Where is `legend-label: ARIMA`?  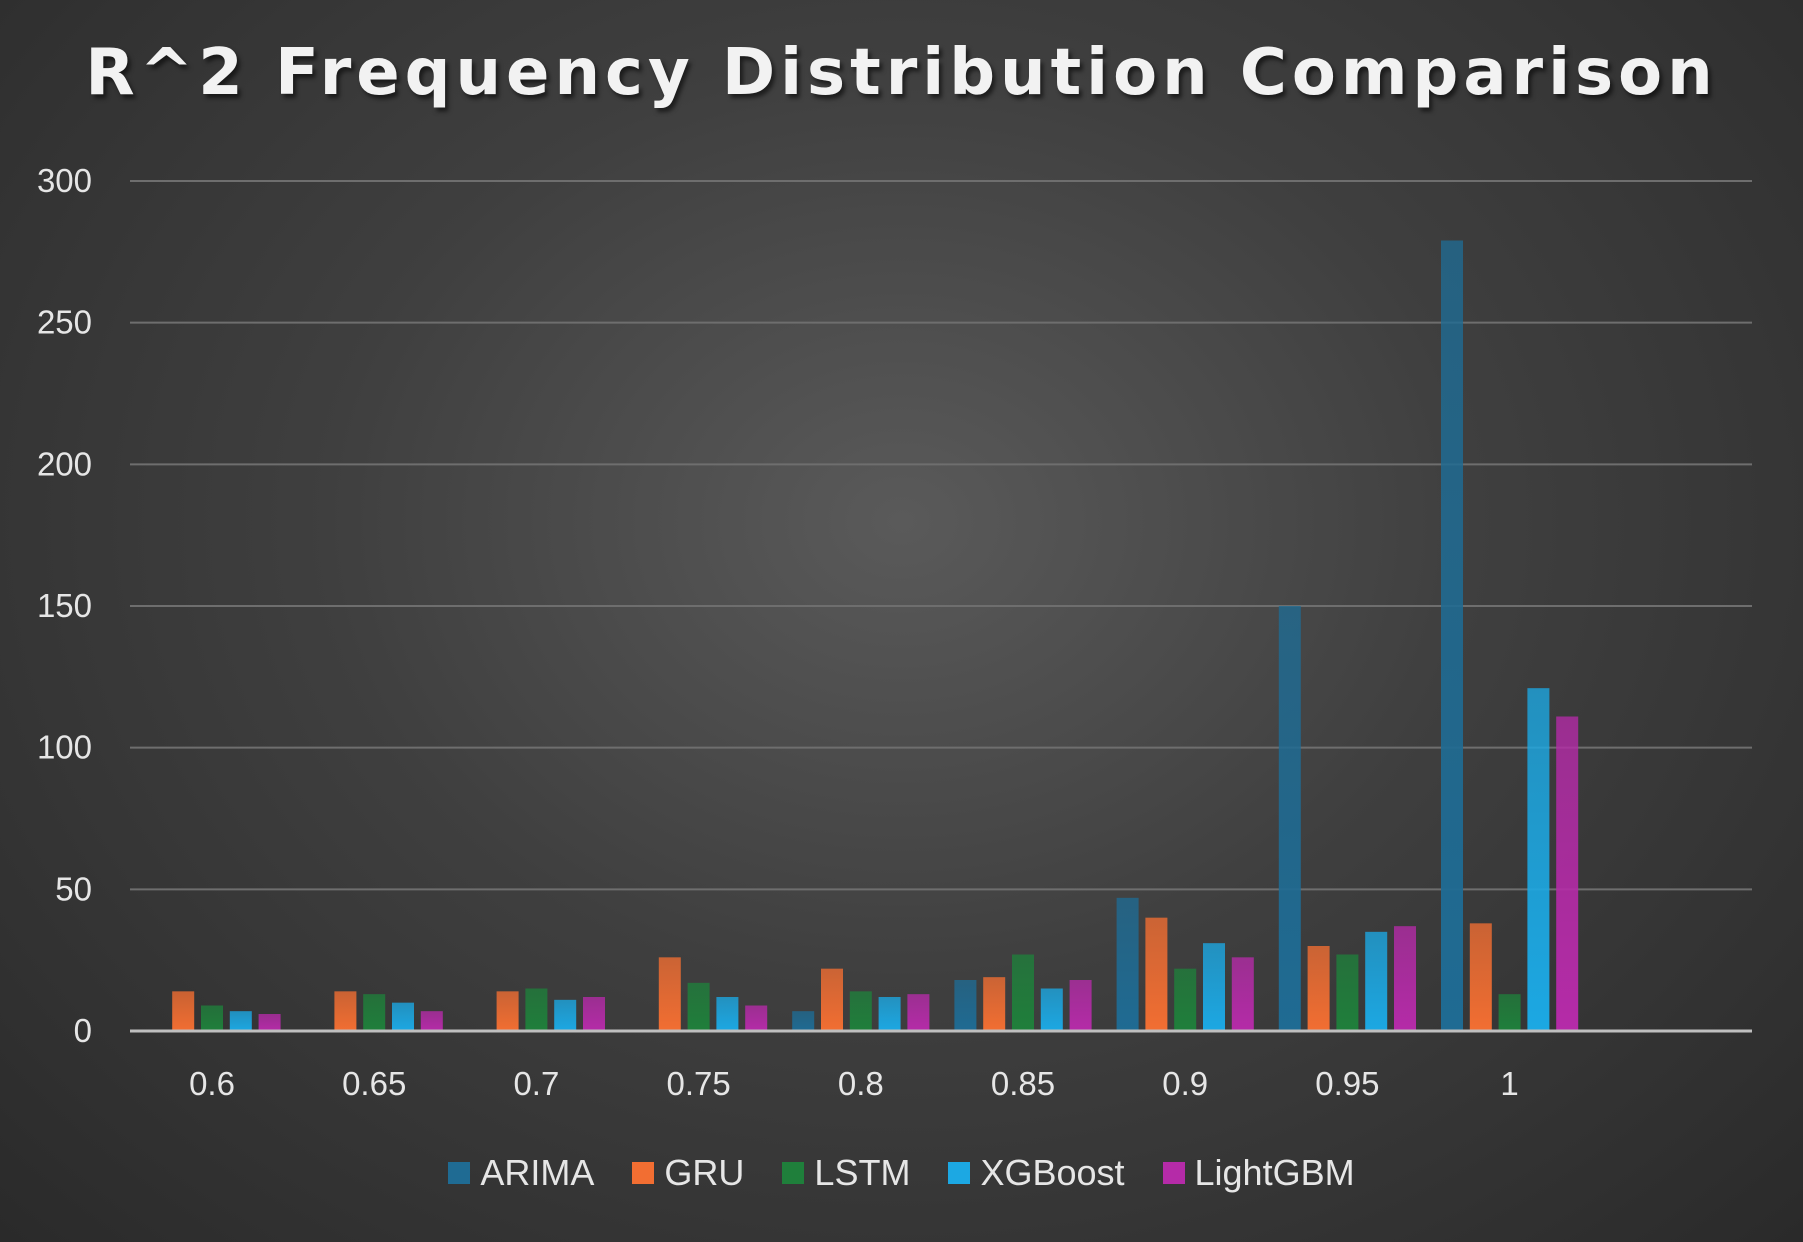
legend-label: ARIMA is located at coordinates (537, 1172).